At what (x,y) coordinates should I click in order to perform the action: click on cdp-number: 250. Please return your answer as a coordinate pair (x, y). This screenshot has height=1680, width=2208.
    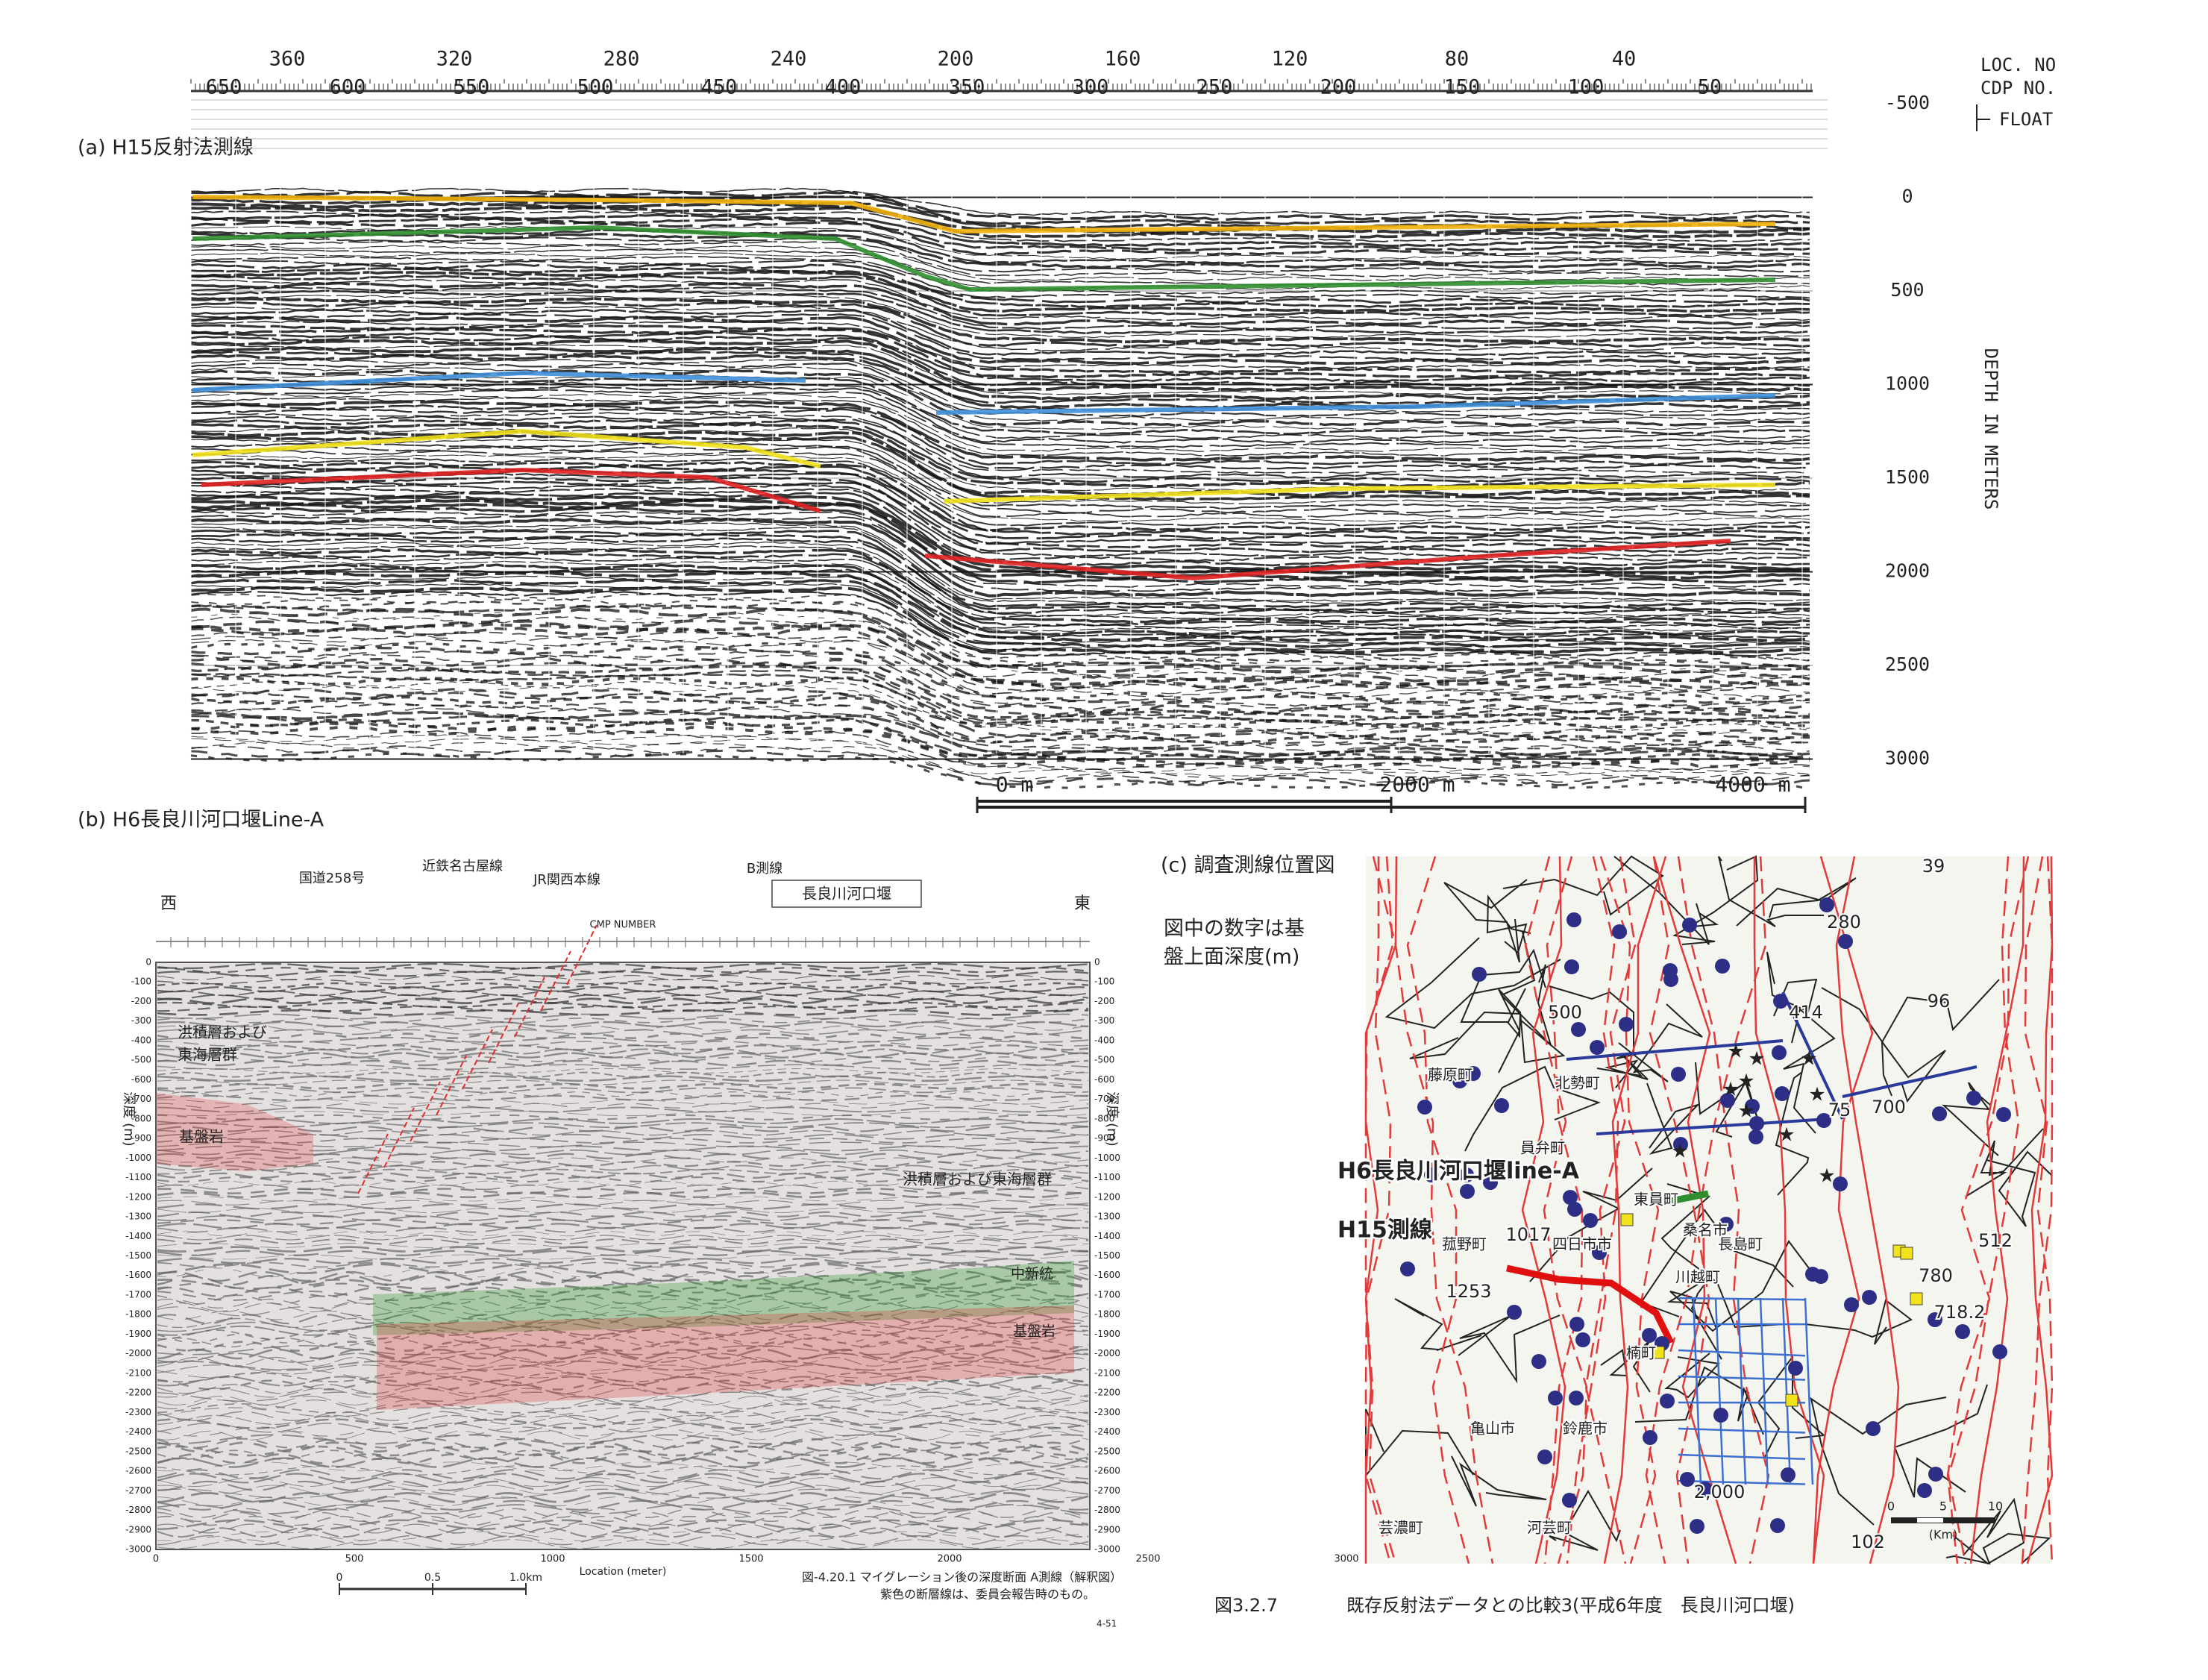
    Looking at the image, I should click on (1214, 87).